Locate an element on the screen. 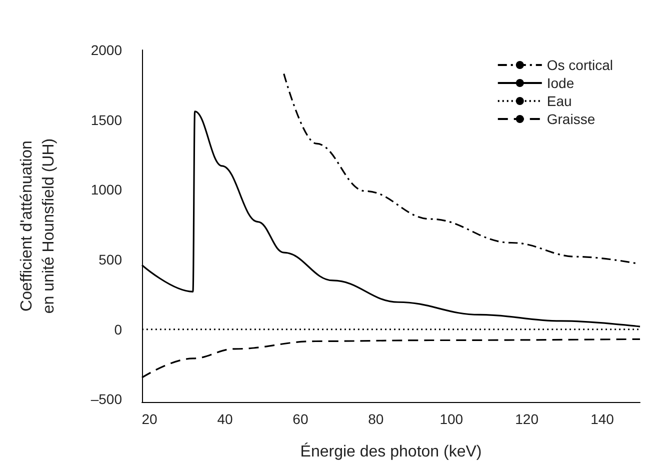 This screenshot has height=474, width=656. legend-label: Iode is located at coordinates (560, 83).